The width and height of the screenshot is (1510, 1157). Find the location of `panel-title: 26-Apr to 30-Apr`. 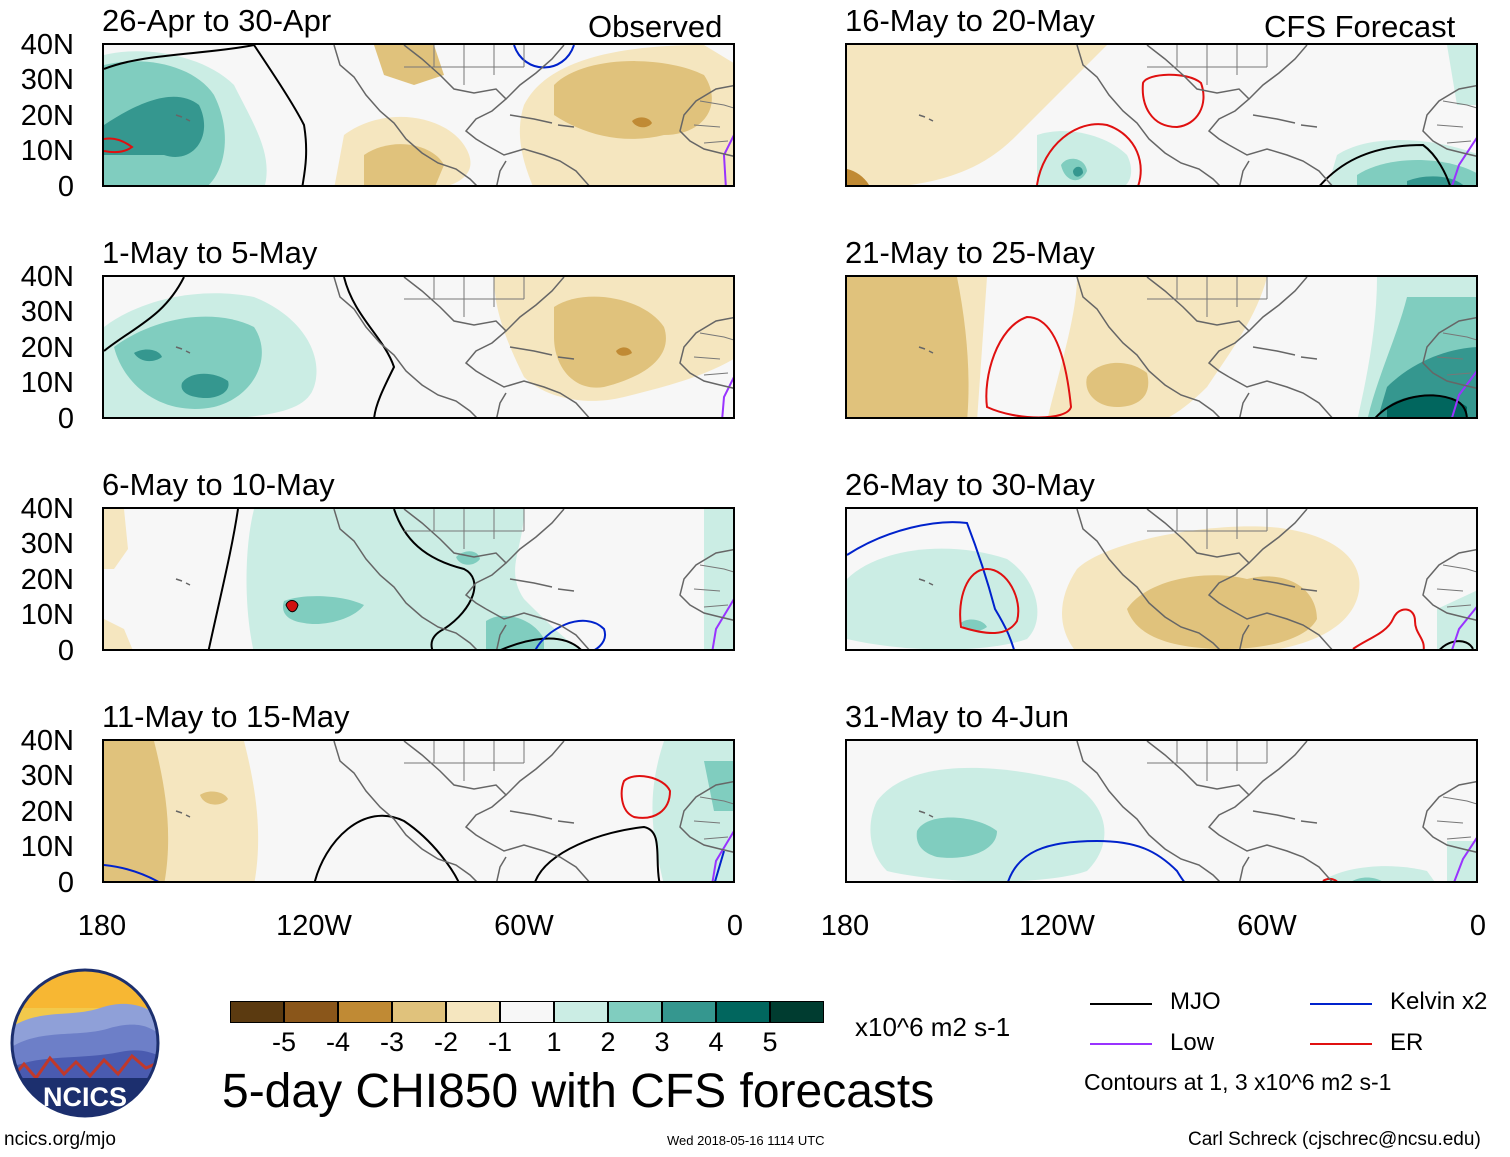

panel-title: 26-Apr to 30-Apr is located at coordinates (217, 20).